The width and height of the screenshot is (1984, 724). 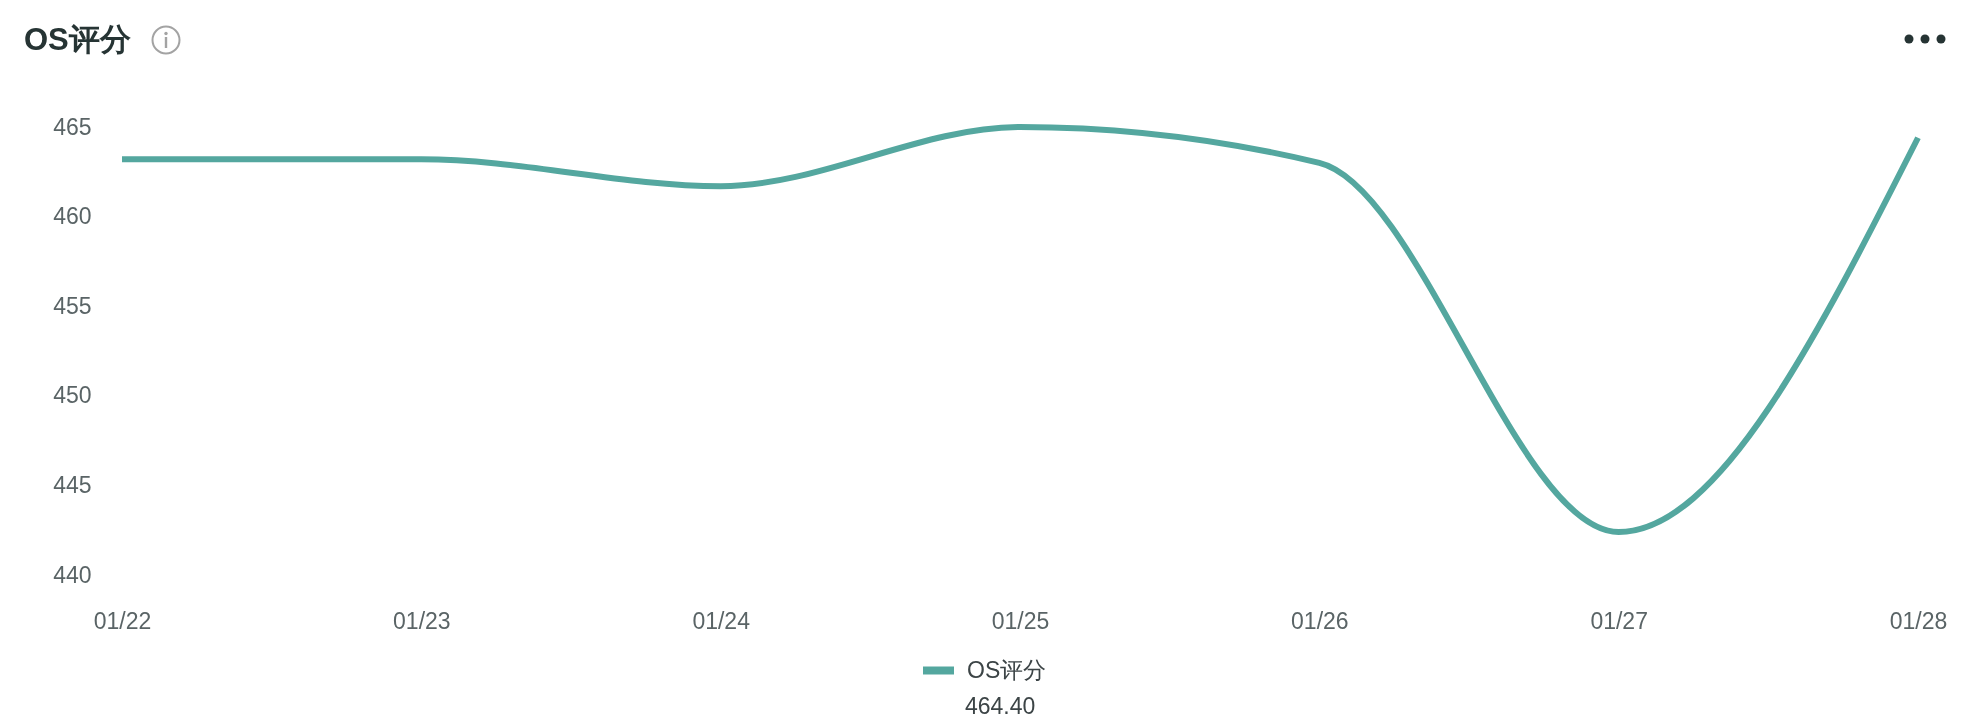 What do you see at coordinates (72, 126) in the screenshot?
I see `y-tick-label: 465` at bounding box center [72, 126].